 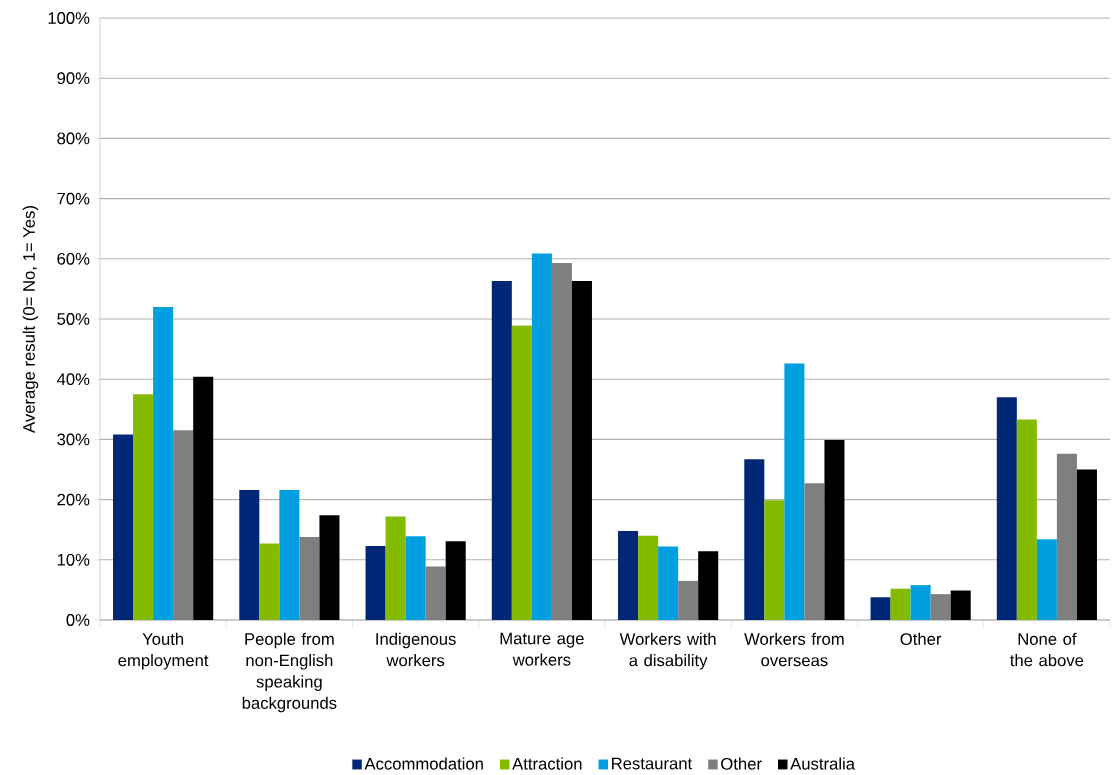 What do you see at coordinates (289, 672) in the screenshot?
I see `x-tick-label: People from non-English speaking backgrounds` at bounding box center [289, 672].